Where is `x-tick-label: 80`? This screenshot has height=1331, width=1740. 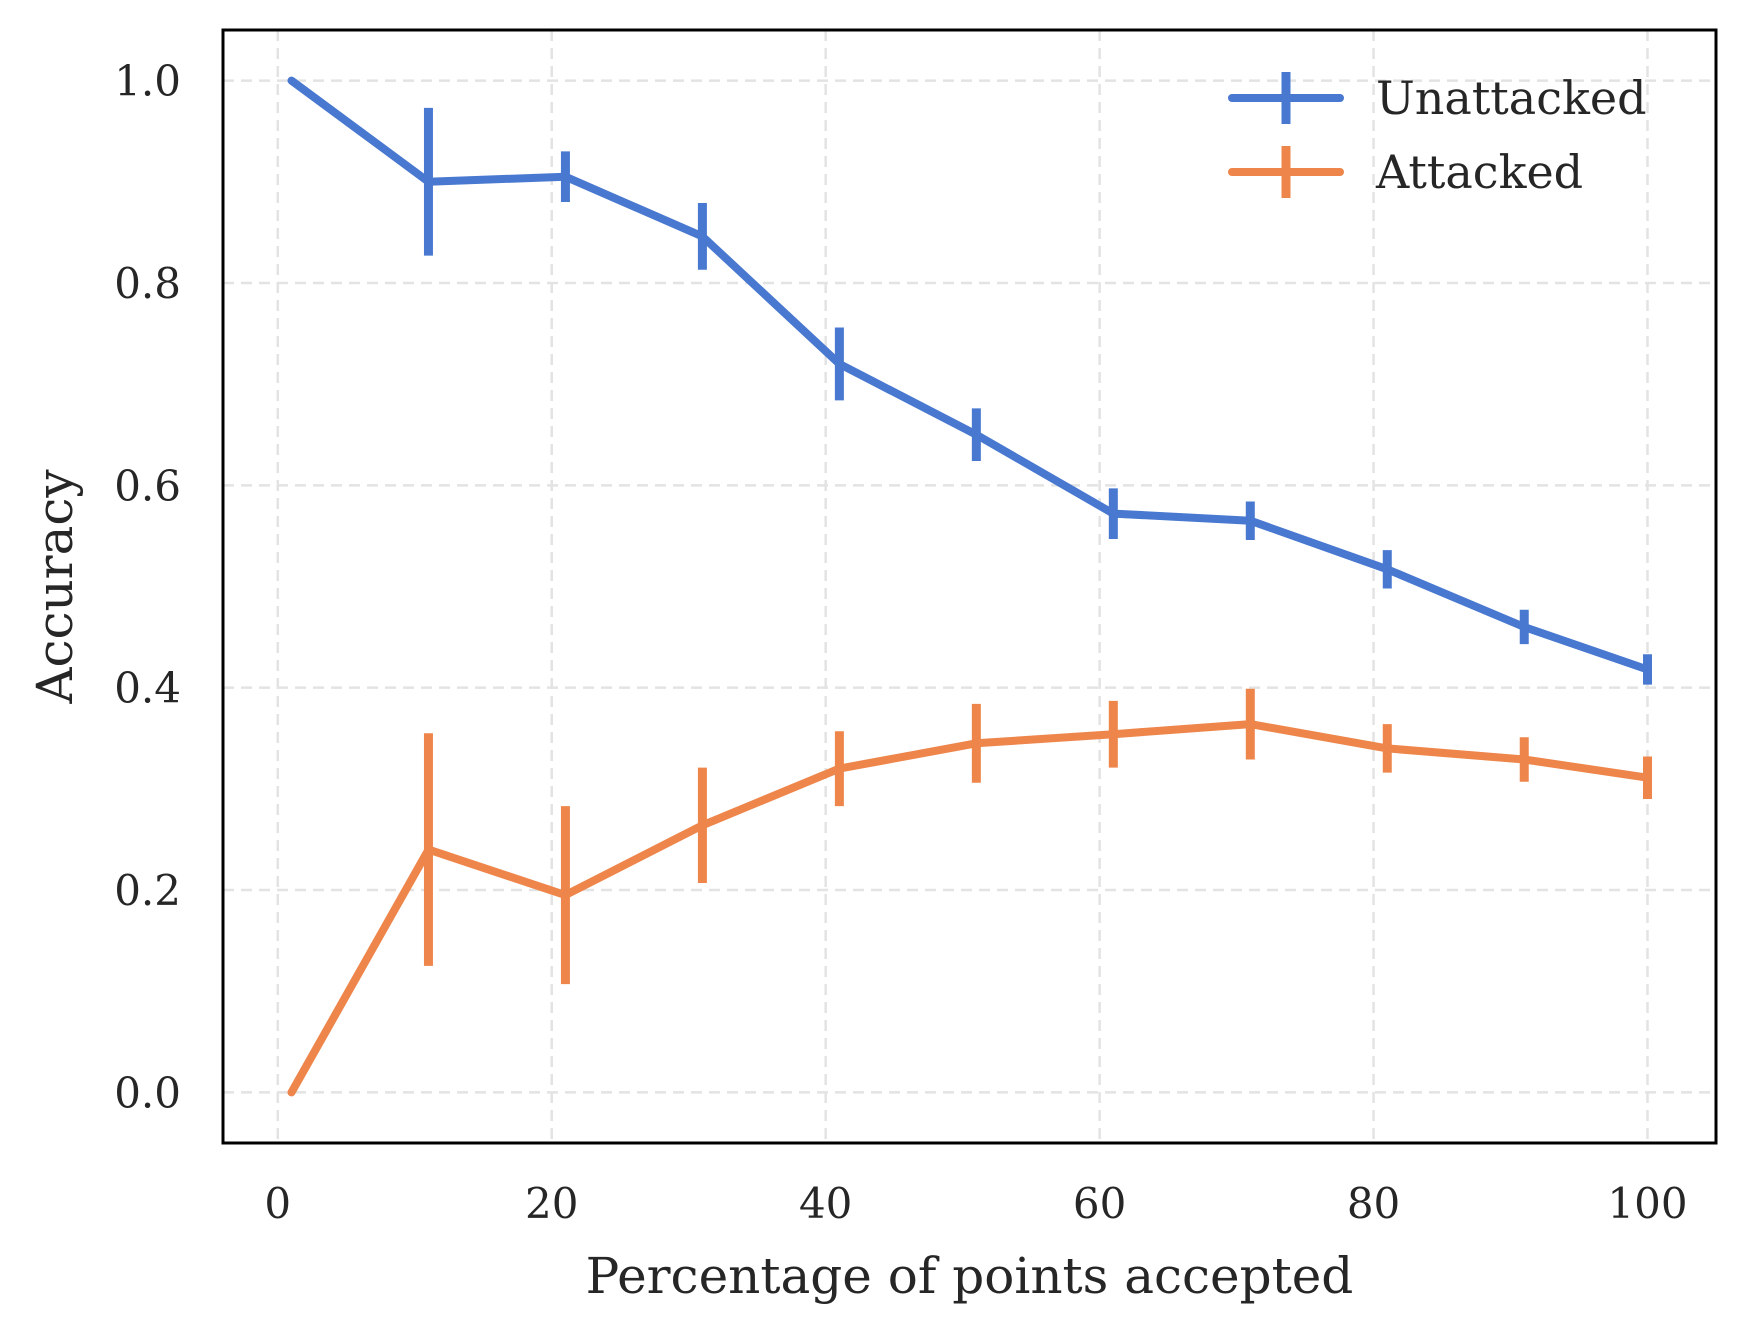 x-tick-label: 80 is located at coordinates (1373, 1203).